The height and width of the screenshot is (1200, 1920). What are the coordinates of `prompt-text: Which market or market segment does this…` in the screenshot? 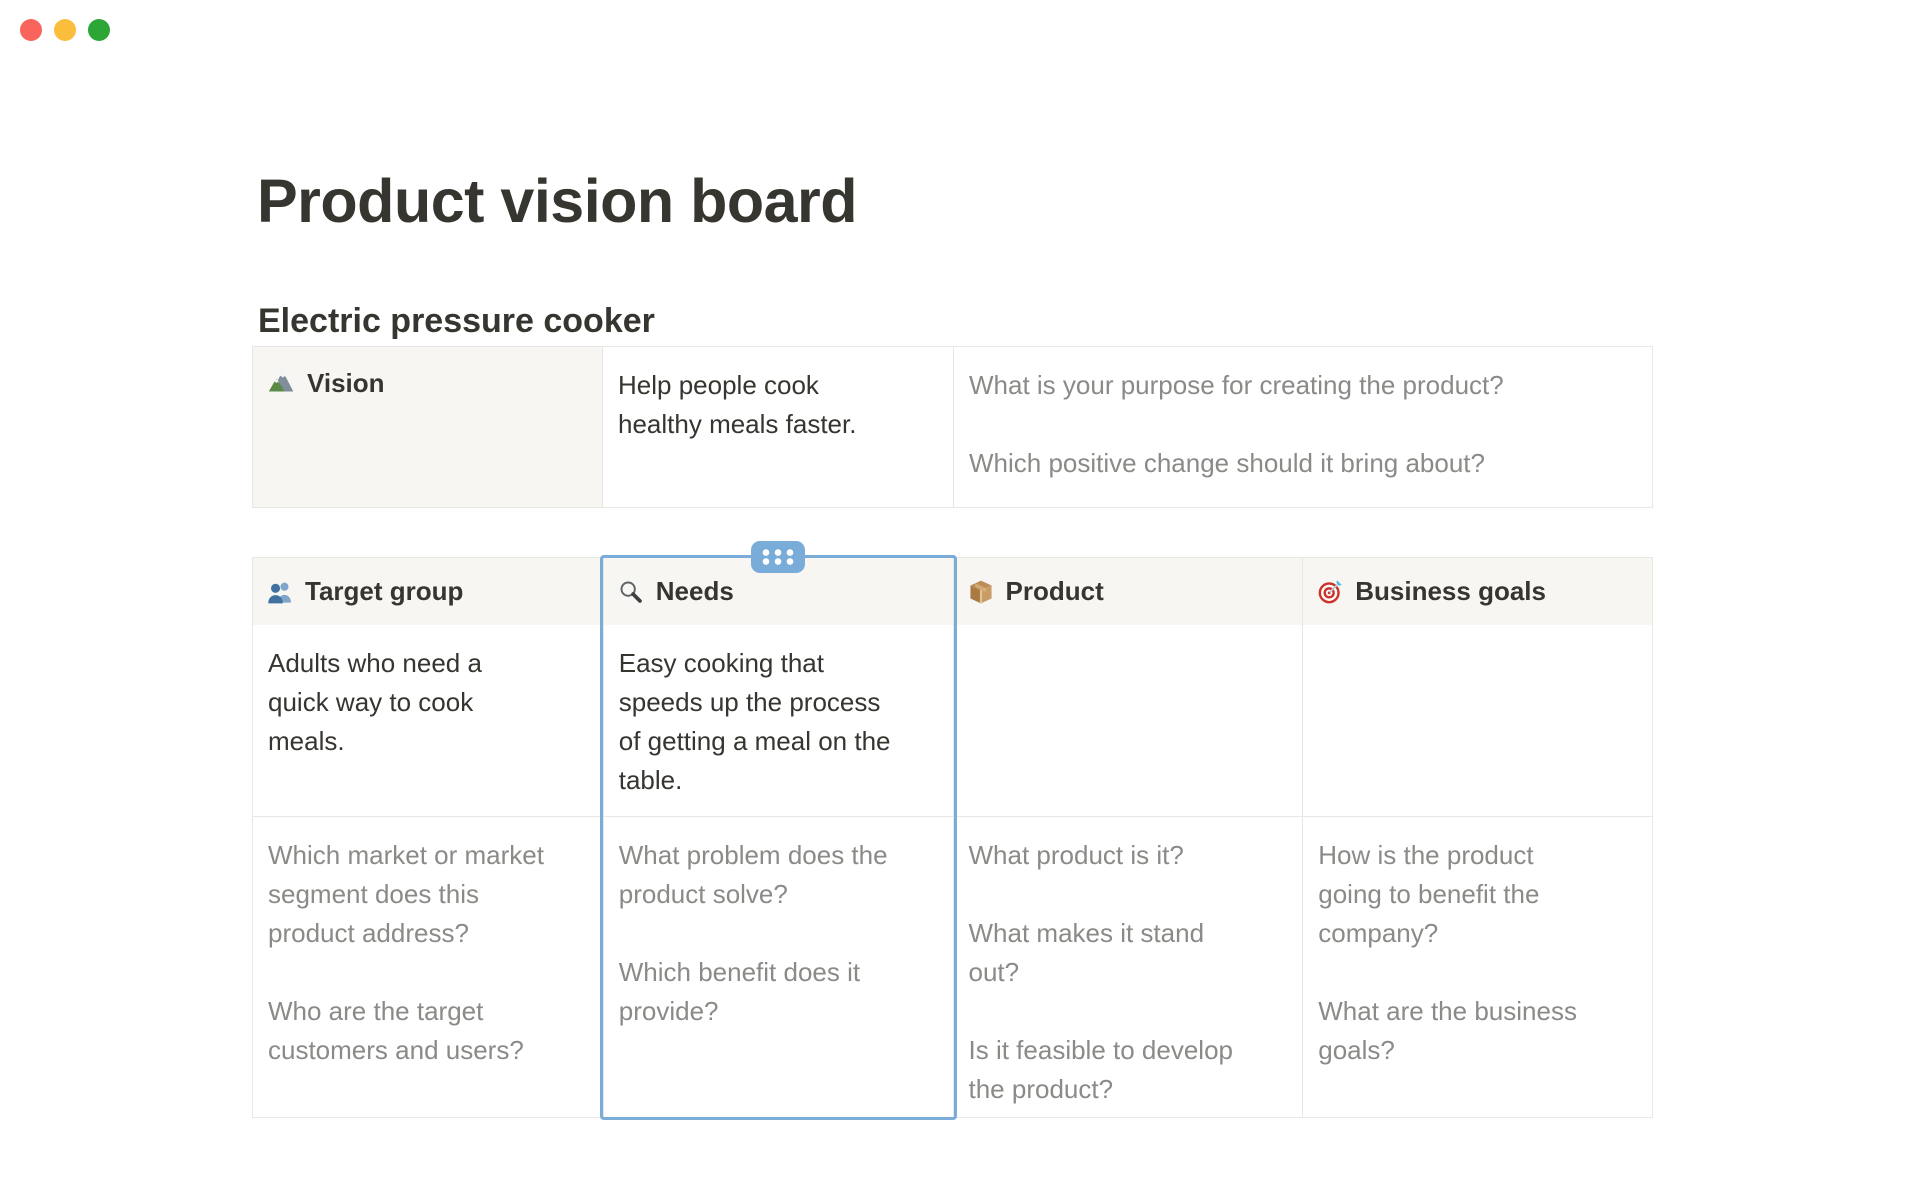 It's located at (406, 894).